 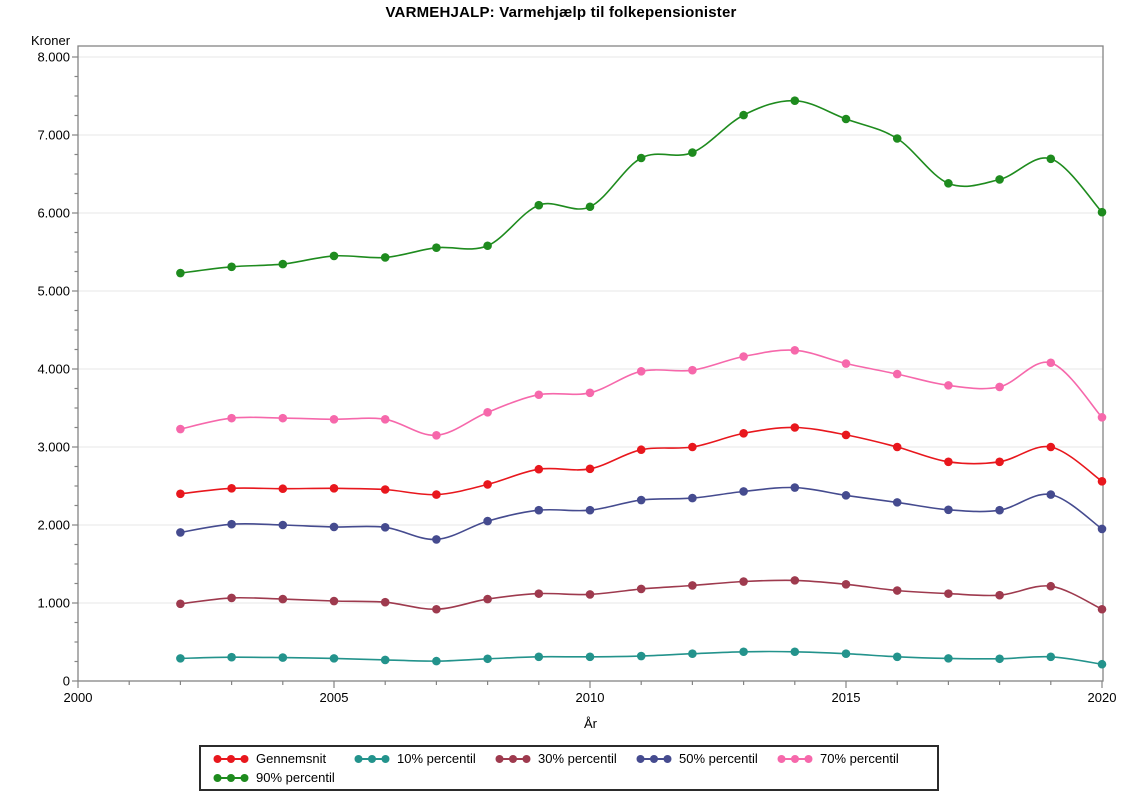 I want to click on legend-item: 30% percentil, so click(x=565, y=758).